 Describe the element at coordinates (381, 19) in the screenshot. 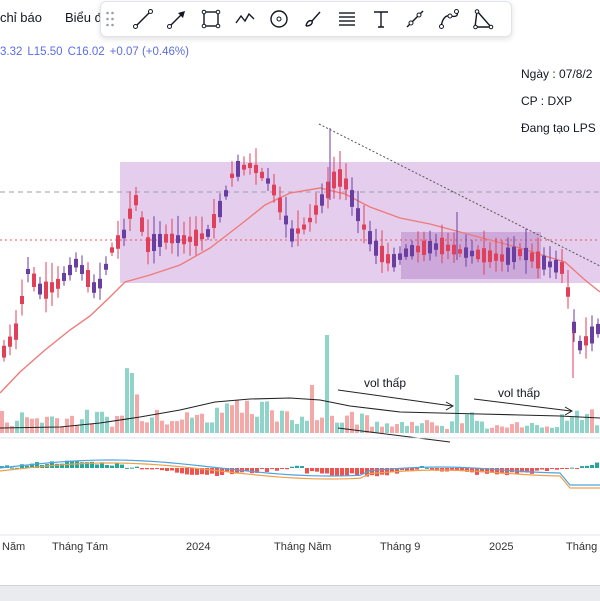

I see `text-icon` at that location.